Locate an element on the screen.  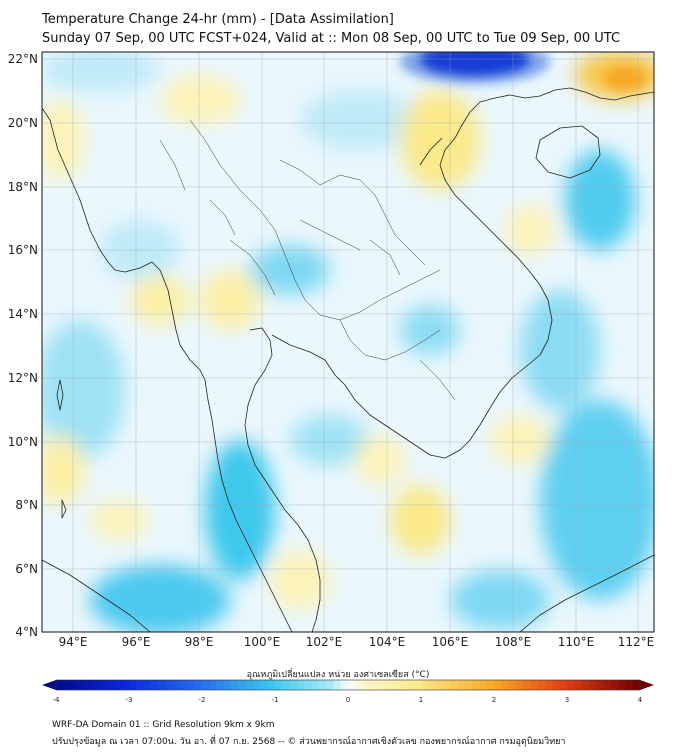
colorbar-tick-label: -3 is located at coordinates (129, 700).